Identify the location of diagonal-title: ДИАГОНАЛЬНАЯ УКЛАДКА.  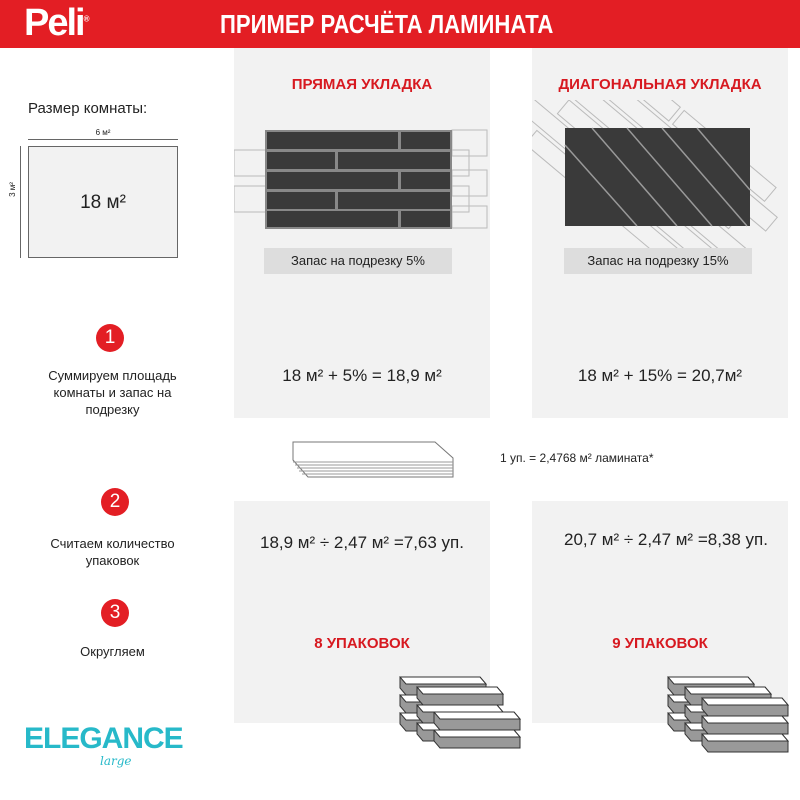
(660, 84).